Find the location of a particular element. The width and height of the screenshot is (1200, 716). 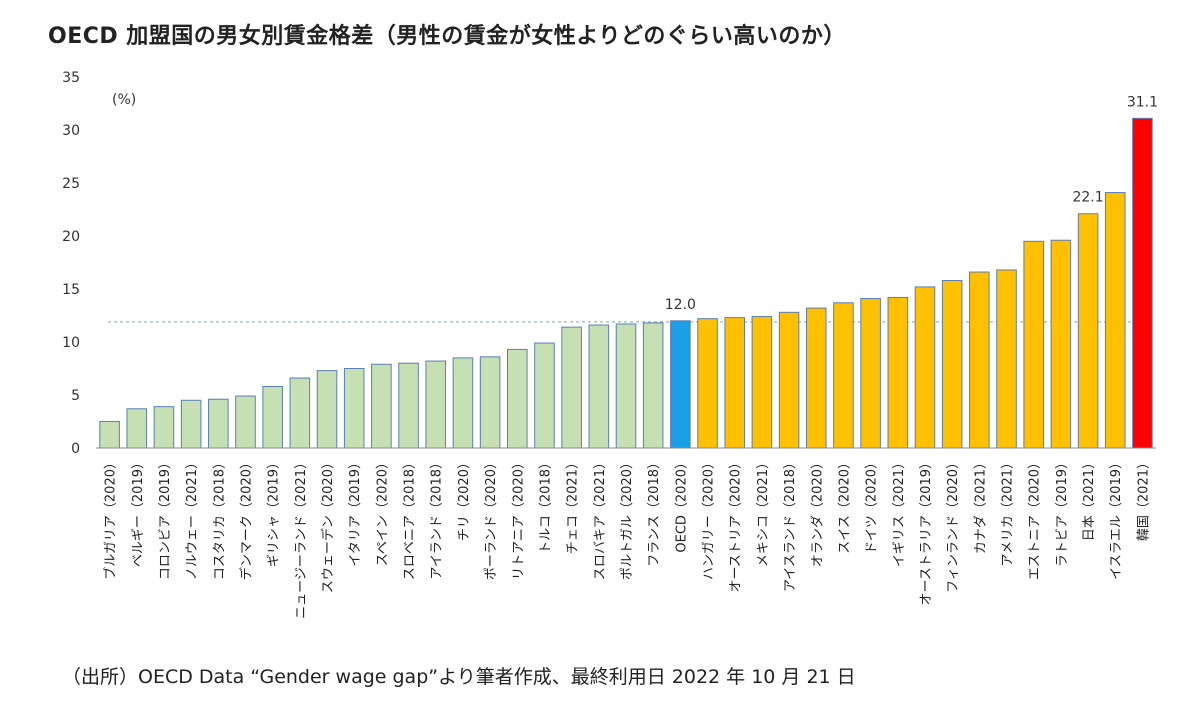

x-tick-label: フランス（2018） is located at coordinates (654, 511).